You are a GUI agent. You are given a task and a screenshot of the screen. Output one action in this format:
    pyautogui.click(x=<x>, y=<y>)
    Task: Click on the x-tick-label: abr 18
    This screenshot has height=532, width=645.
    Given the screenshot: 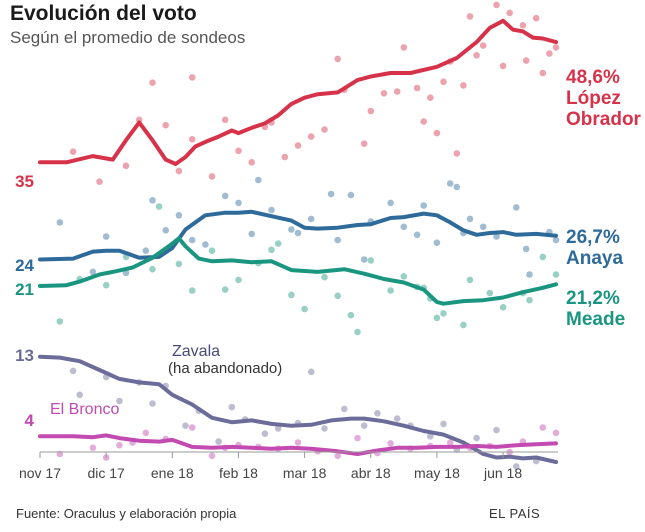 What is the action you would take?
    pyautogui.click(x=371, y=473)
    